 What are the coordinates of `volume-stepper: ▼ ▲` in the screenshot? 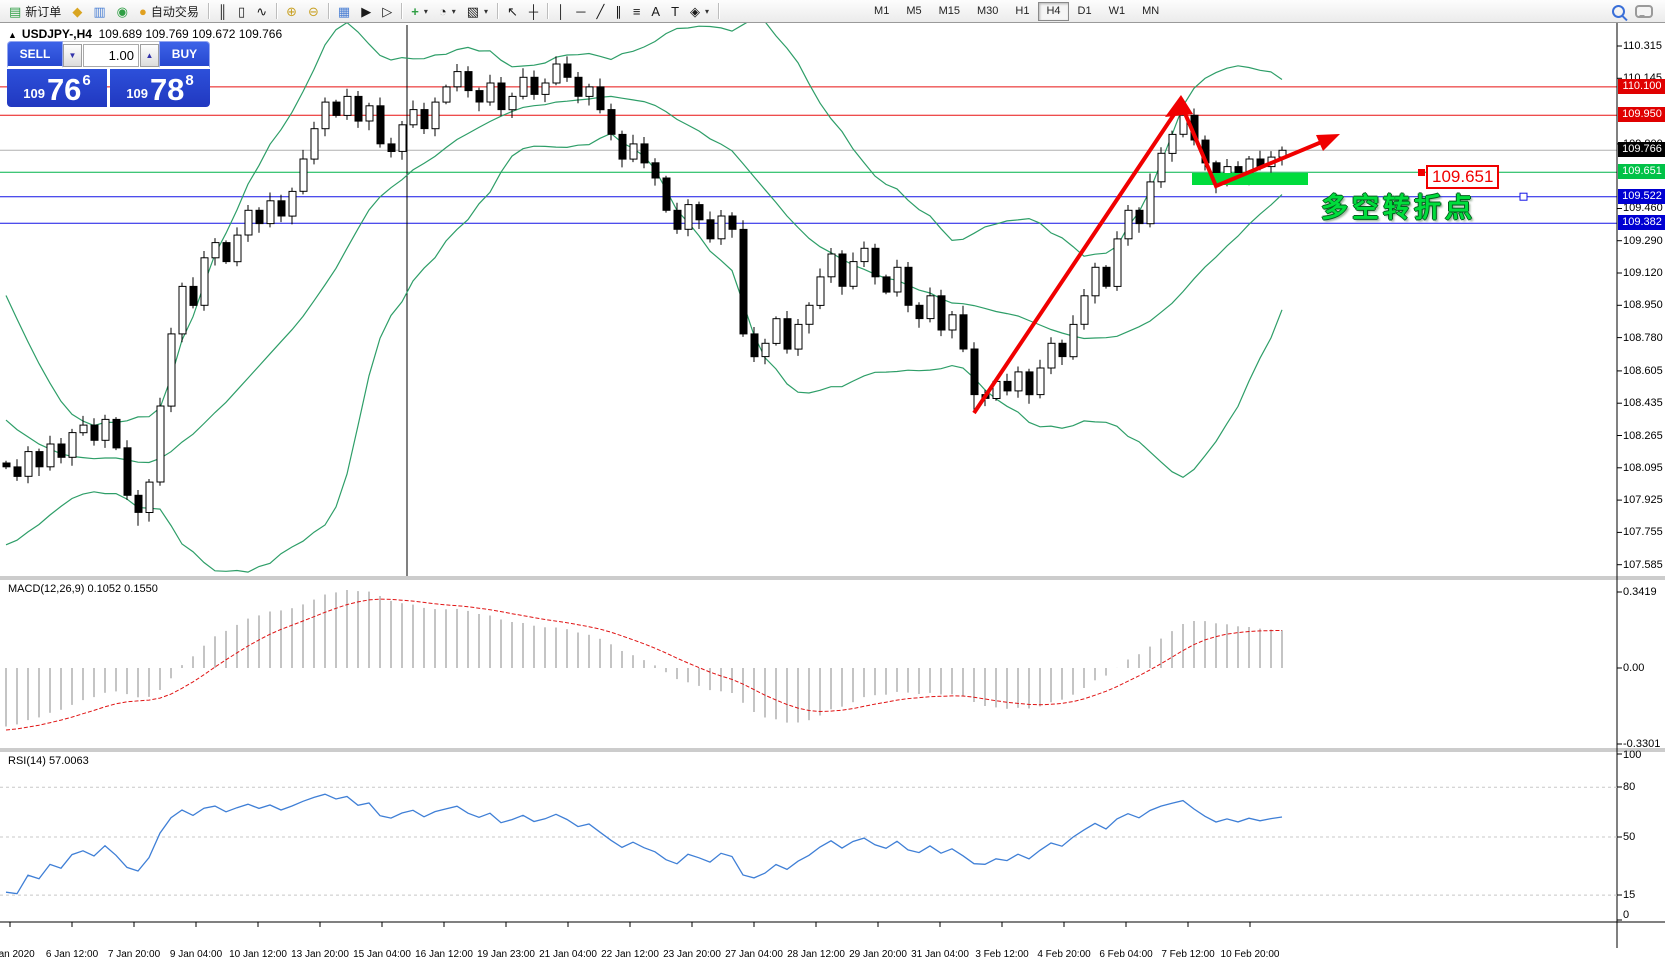 It's located at (111, 54).